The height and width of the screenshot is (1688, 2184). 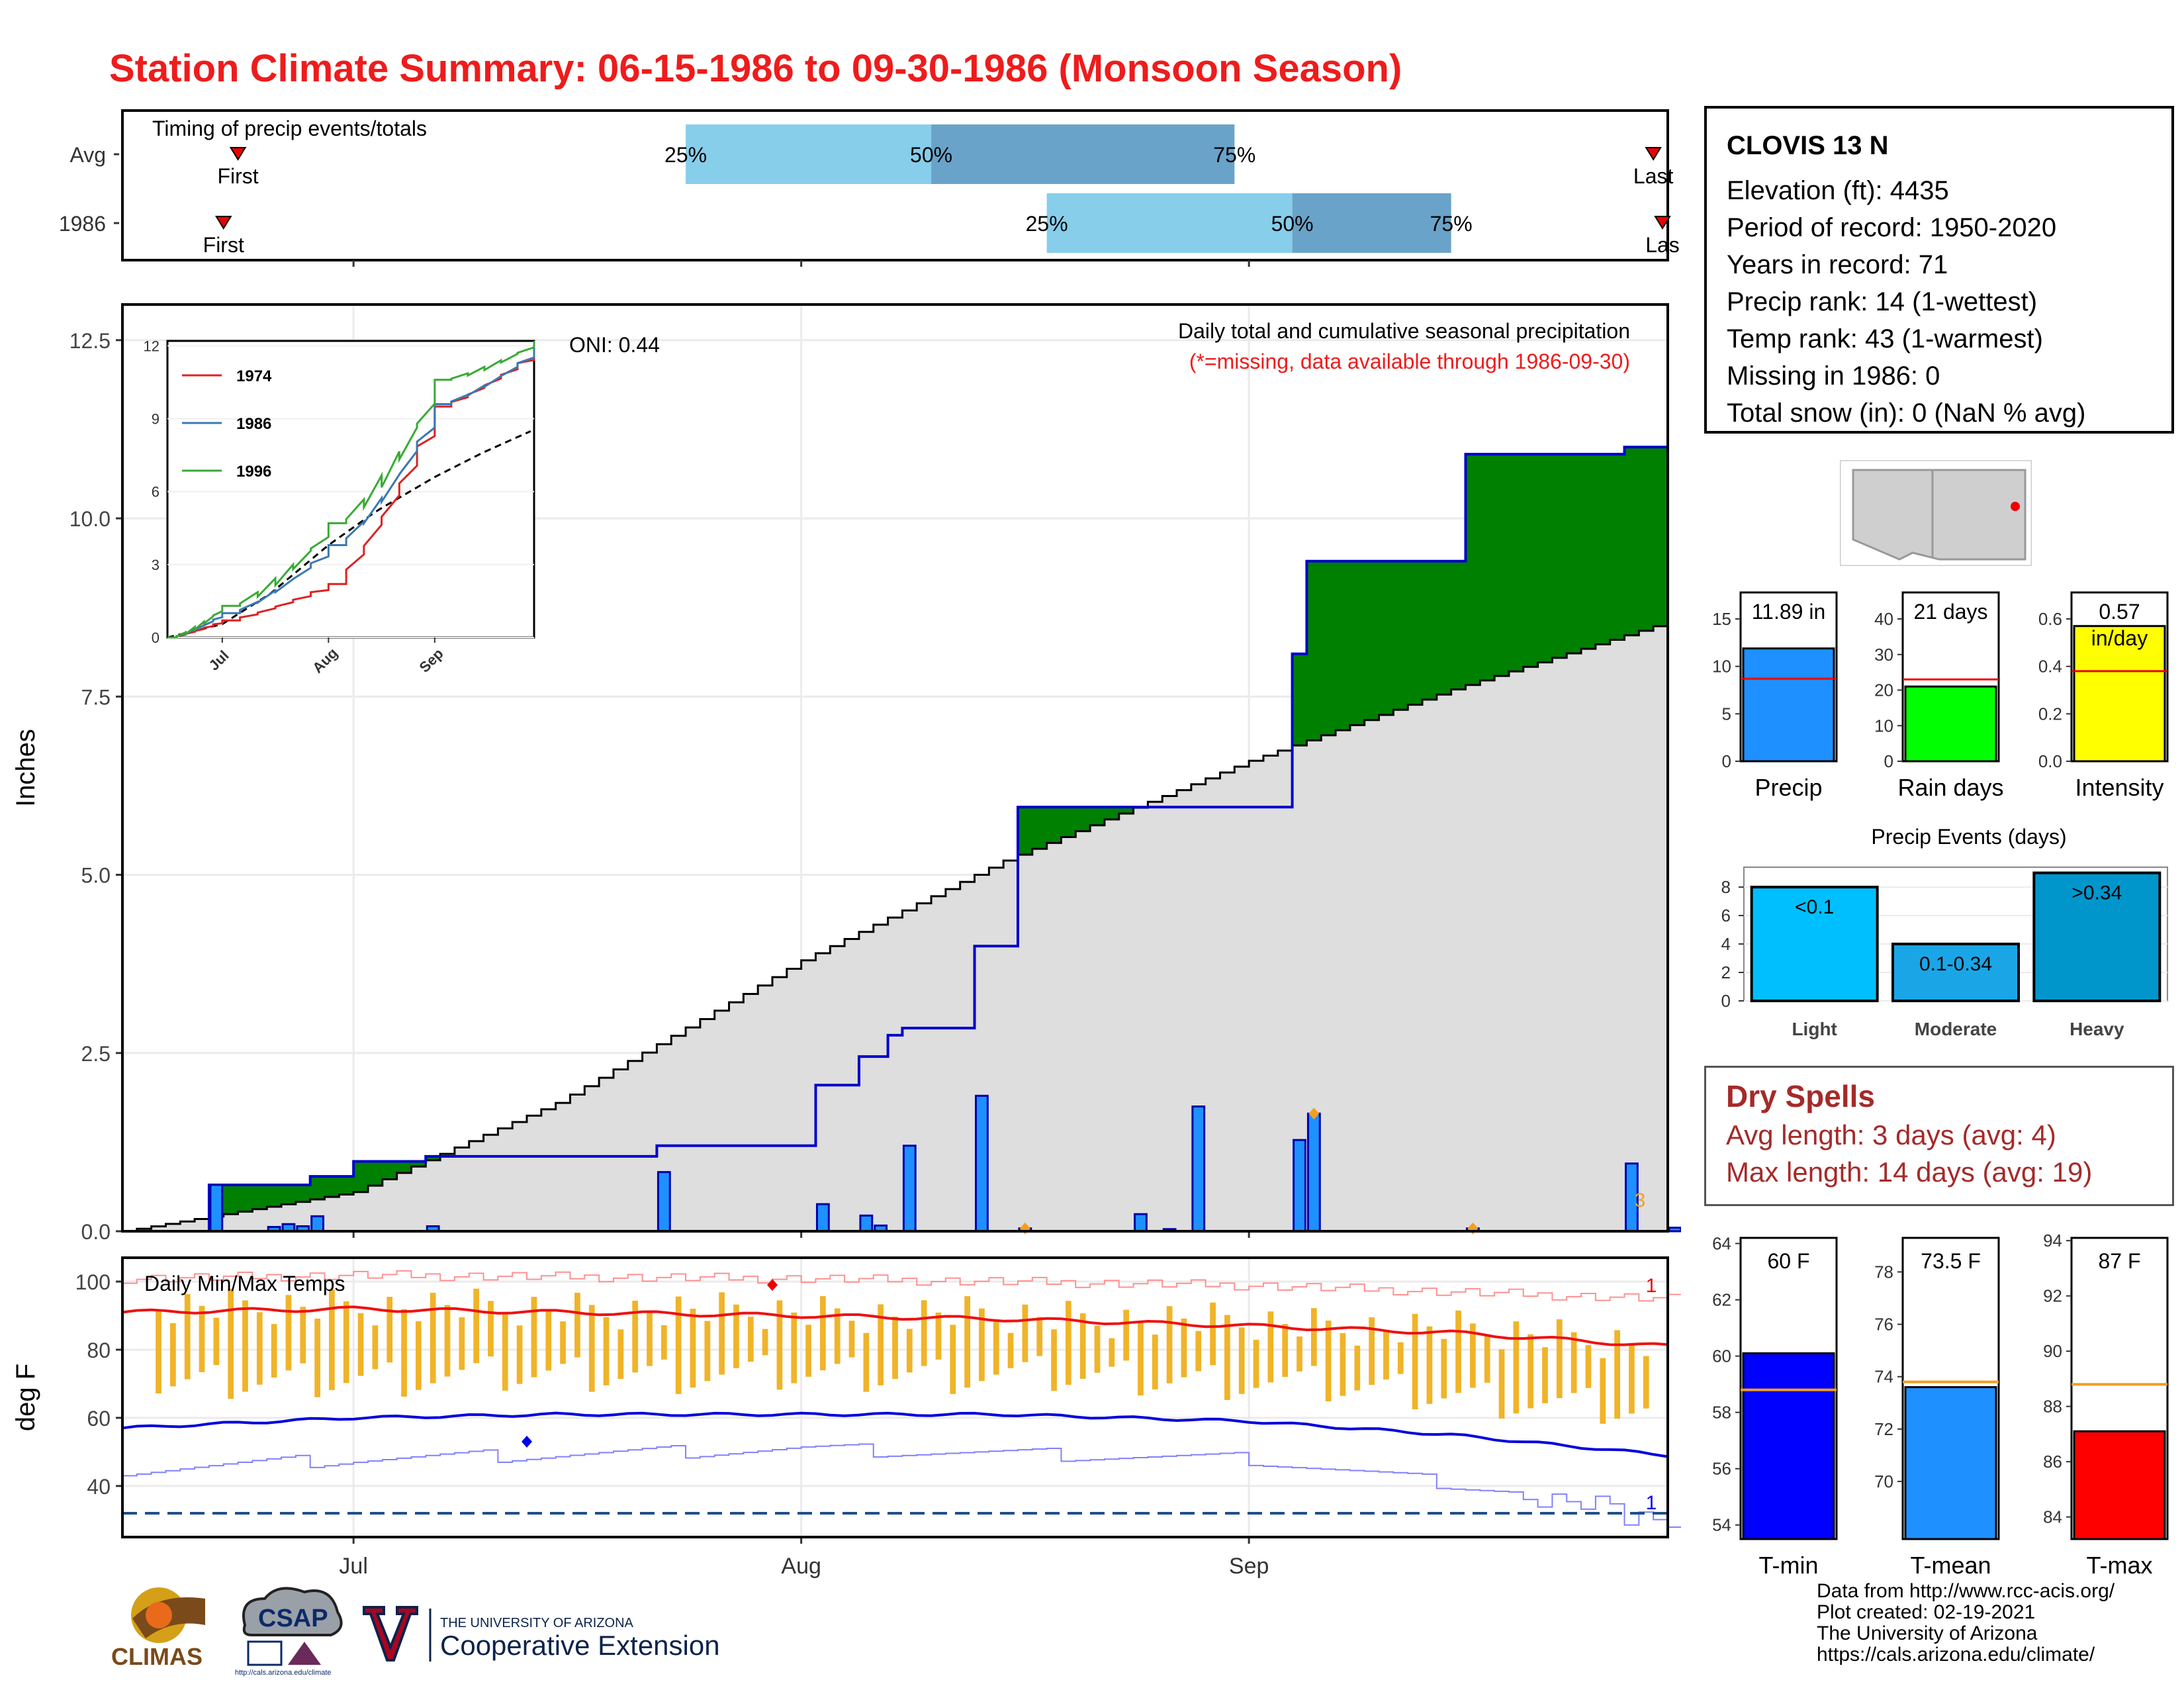 I want to click on event-category-label: Moderate, so click(x=1956, y=1029).